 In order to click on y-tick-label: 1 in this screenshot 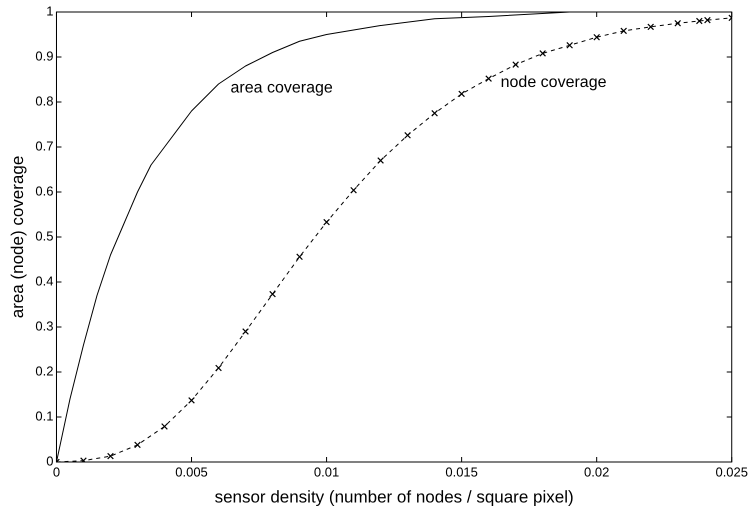, I will do `click(50, 11)`.